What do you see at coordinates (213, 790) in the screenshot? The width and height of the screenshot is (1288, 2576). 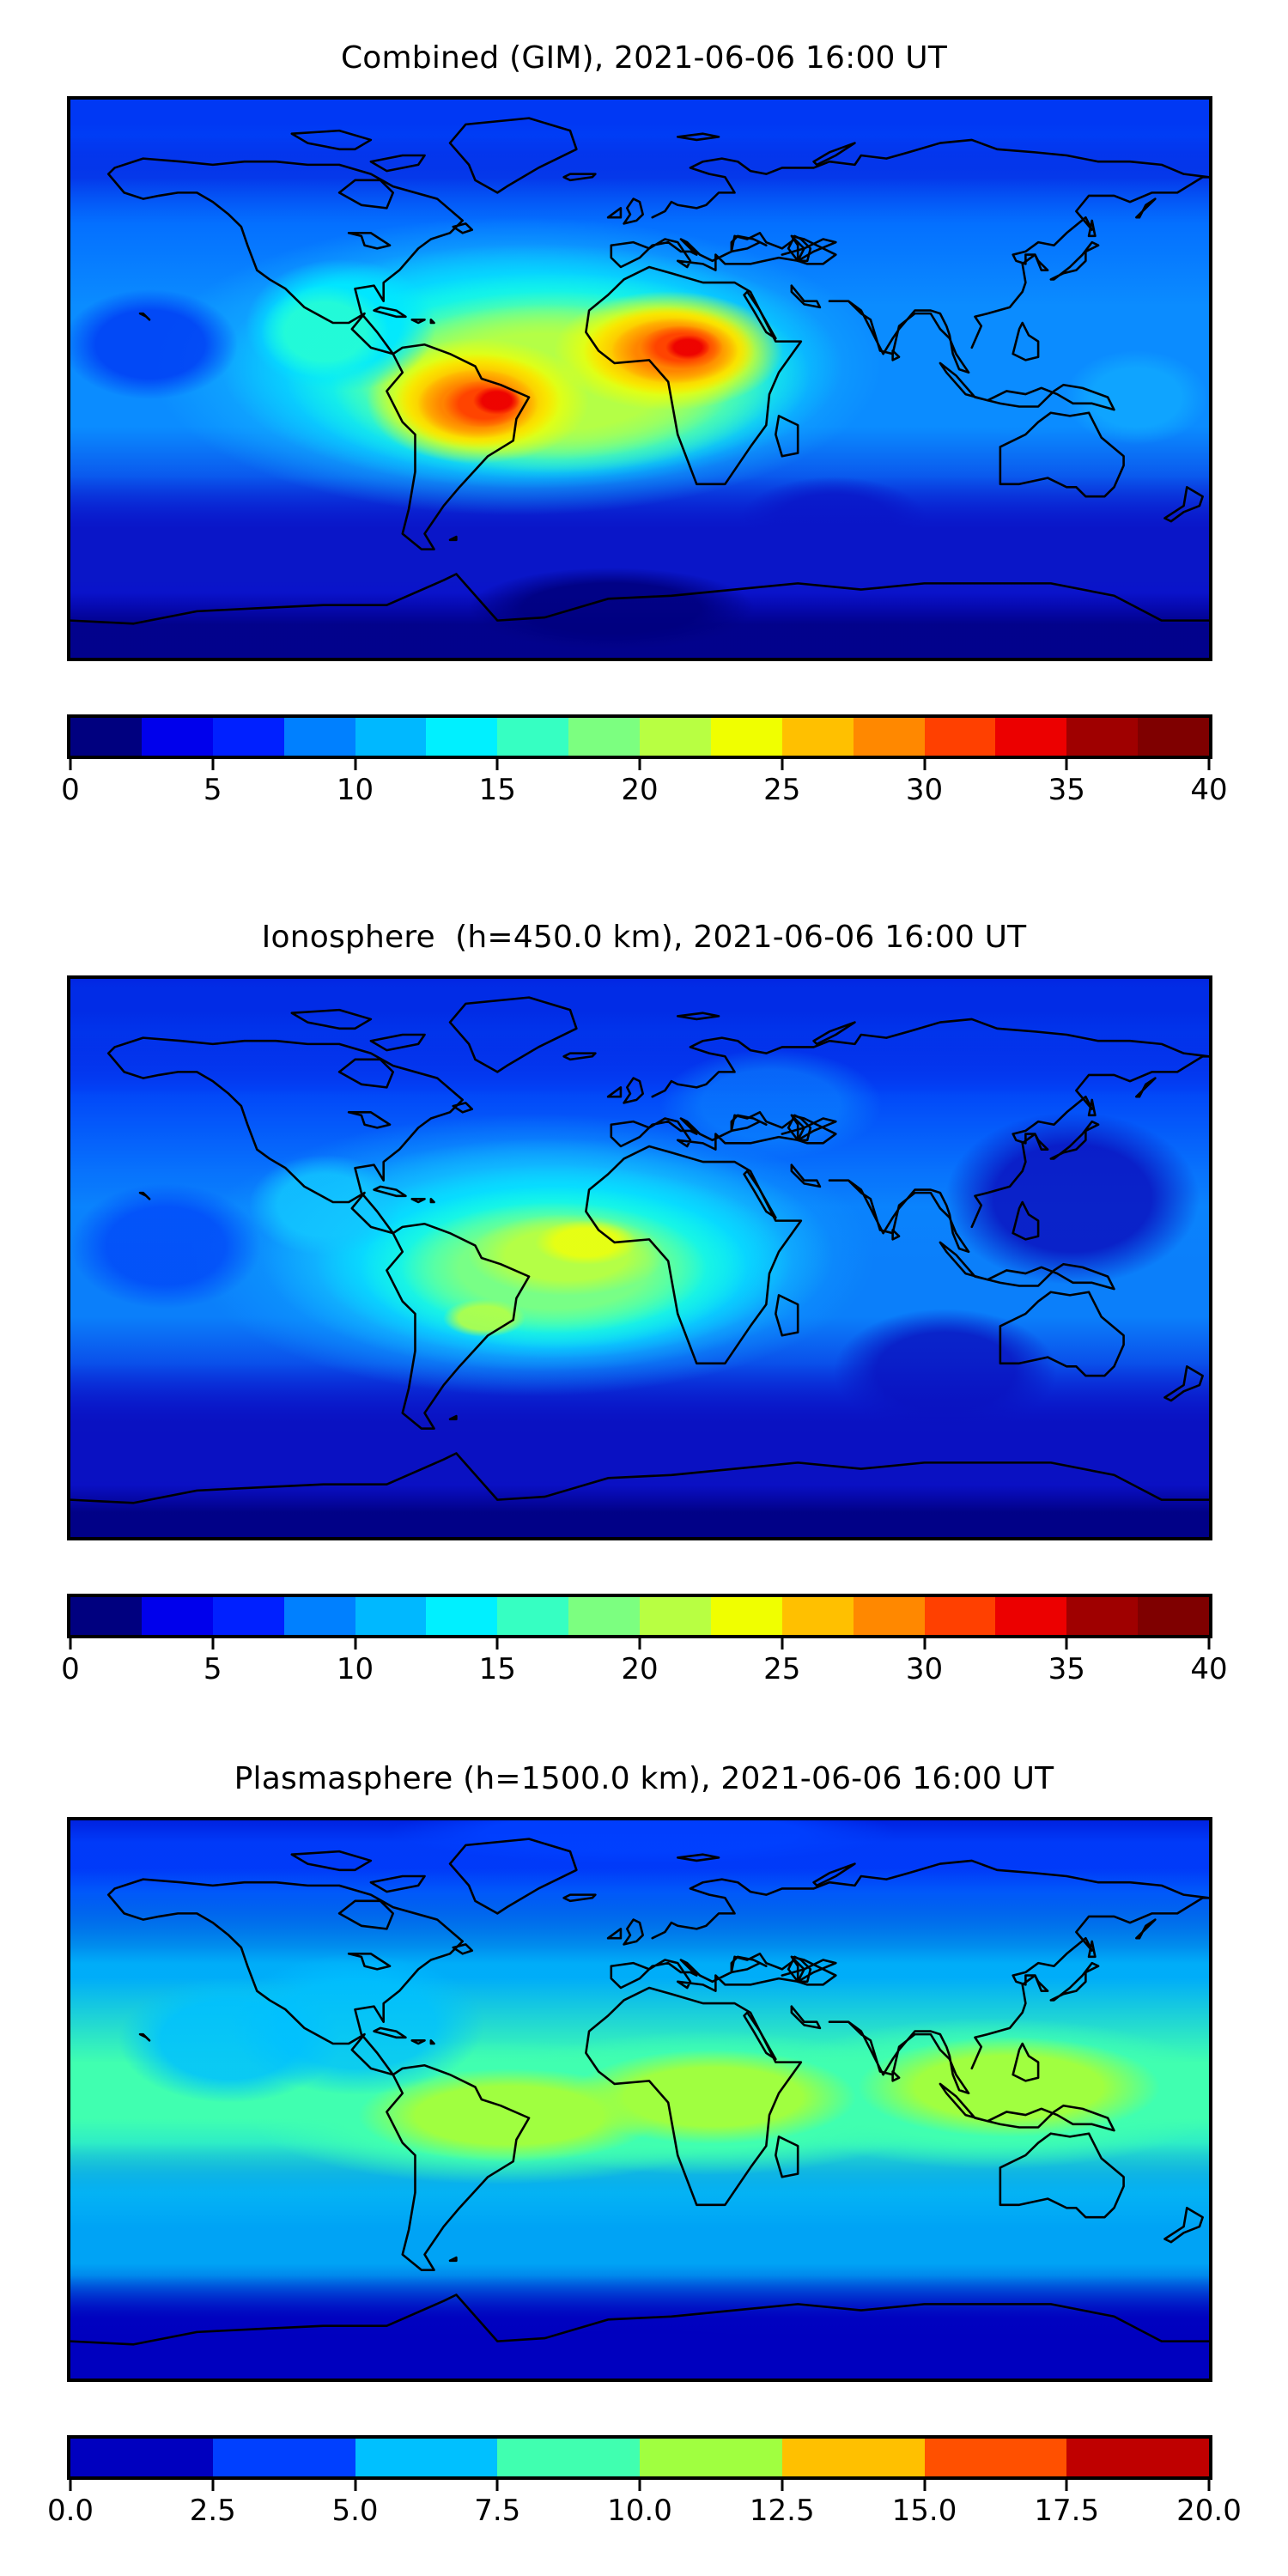 I see `colorbar-tick-label: 5` at bounding box center [213, 790].